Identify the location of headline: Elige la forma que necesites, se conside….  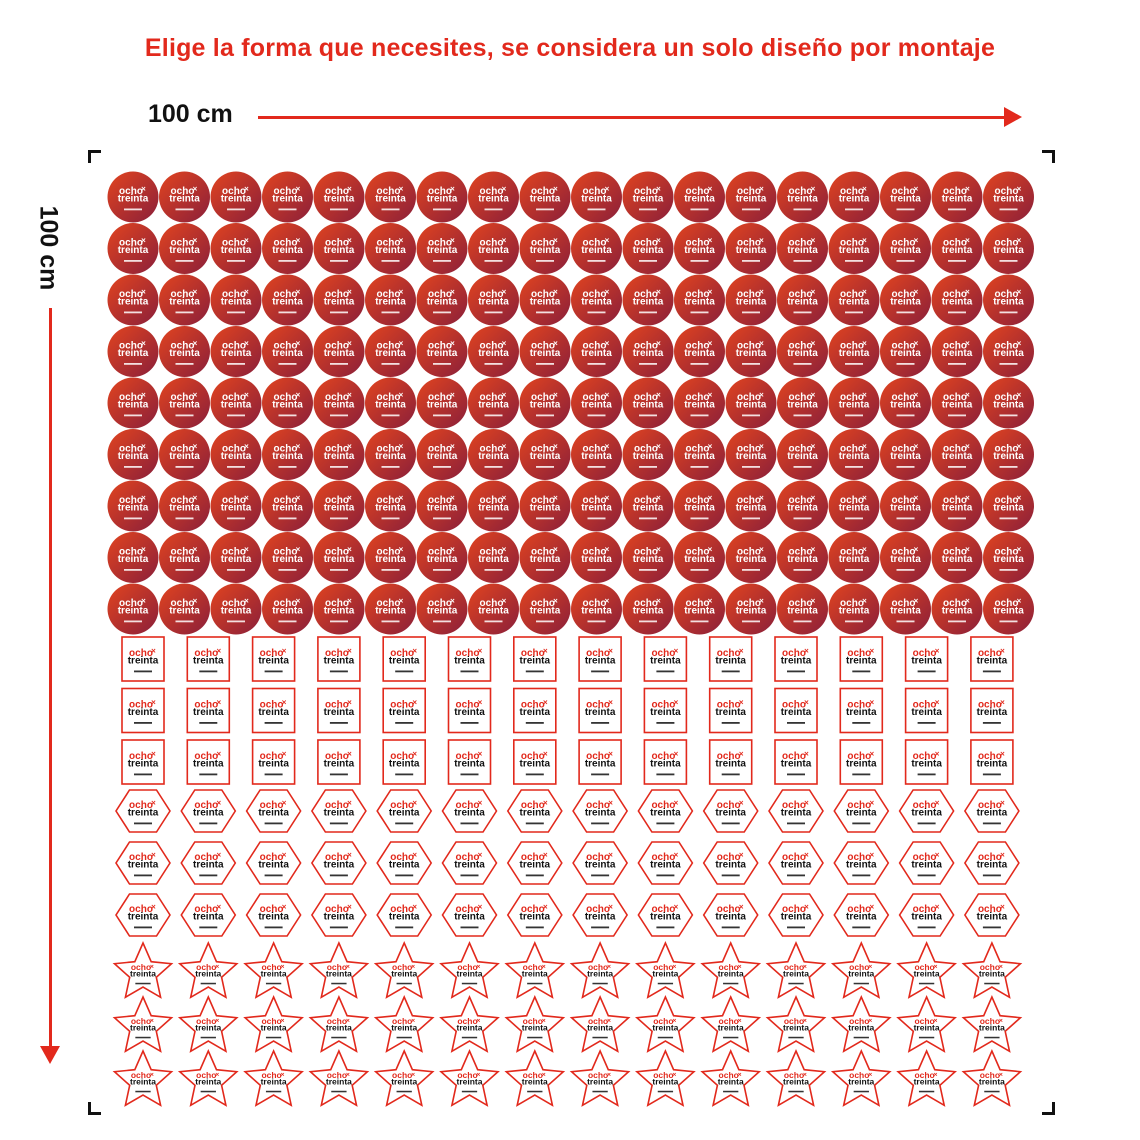
(570, 48).